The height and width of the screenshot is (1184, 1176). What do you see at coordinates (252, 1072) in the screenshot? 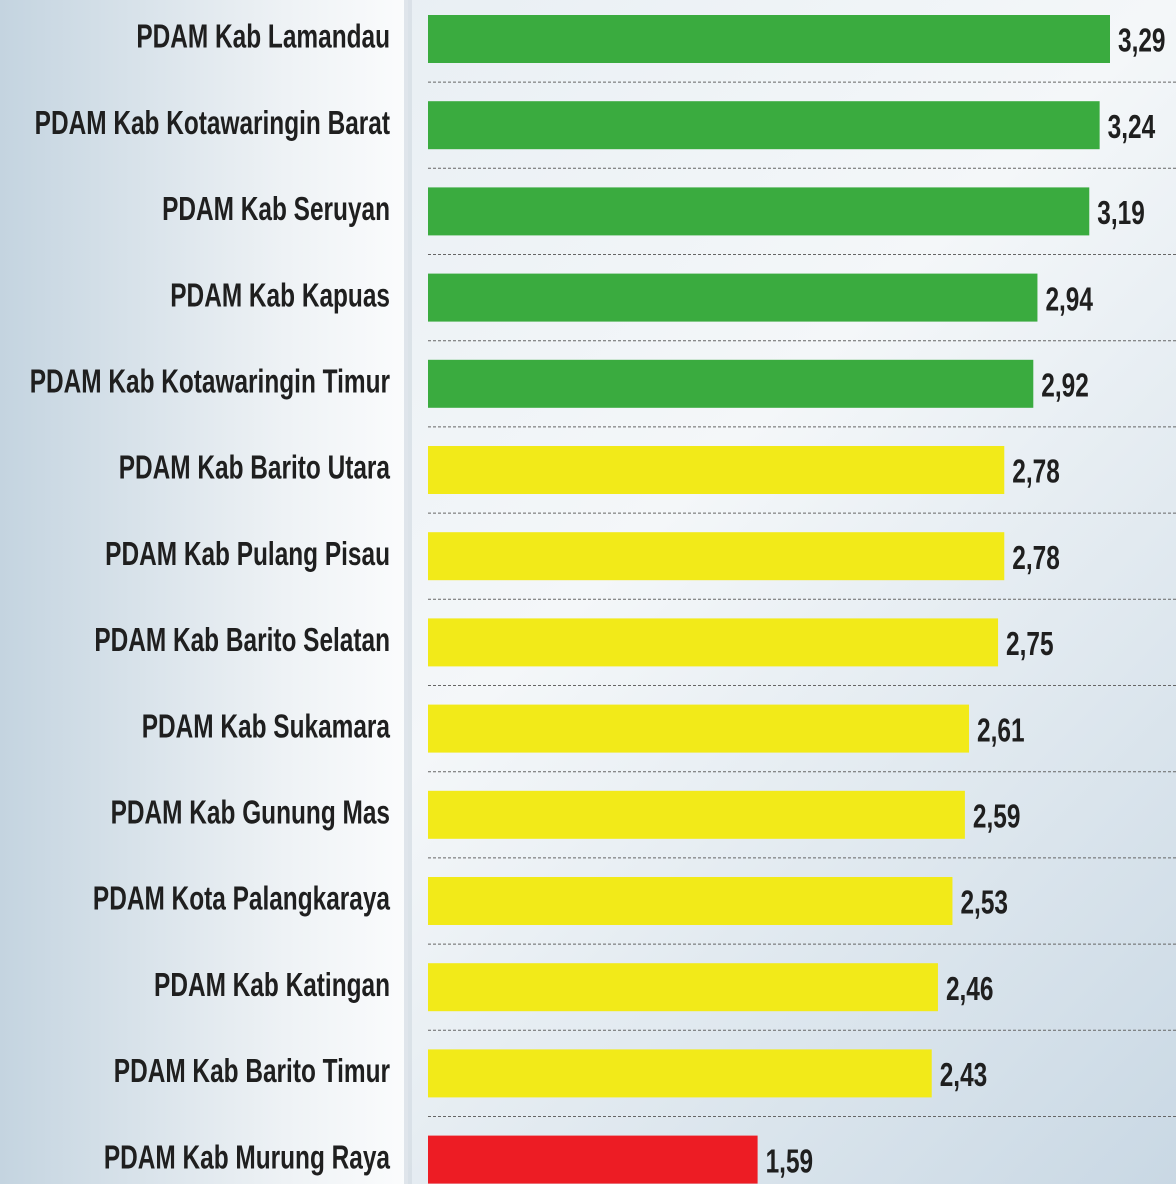
I see `category-label: PDAM Kab Barito Timur` at bounding box center [252, 1072].